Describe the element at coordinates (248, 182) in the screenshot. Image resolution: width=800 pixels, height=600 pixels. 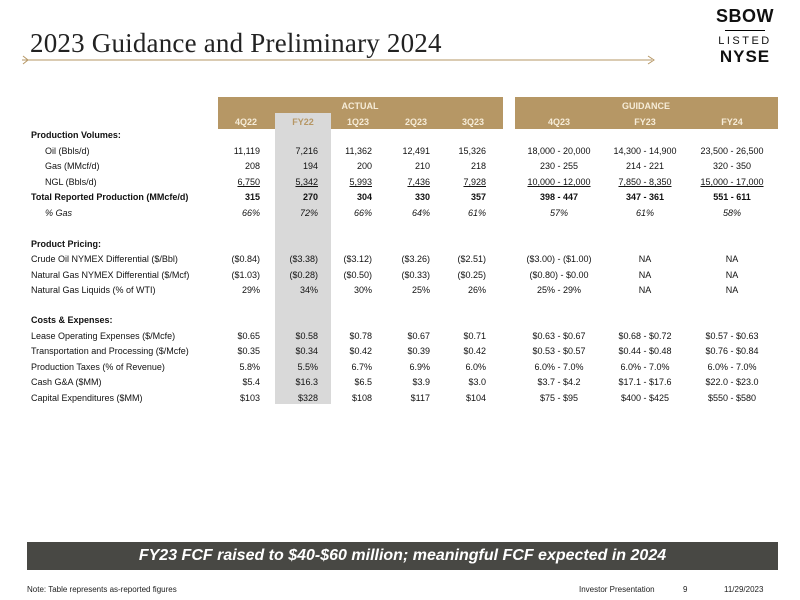
I see `table-cell: 6,750` at that location.